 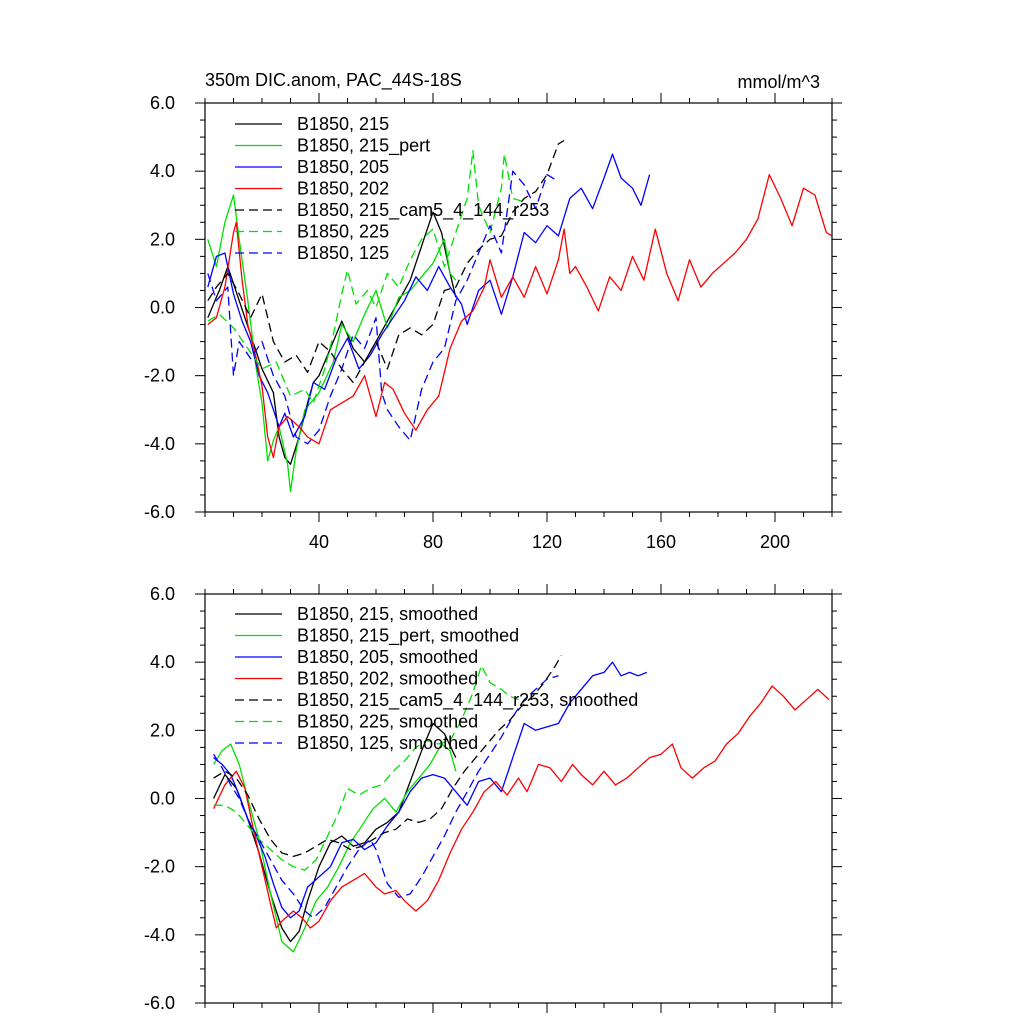 I want to click on legend-label: B1850, 205, so click(x=343, y=167).